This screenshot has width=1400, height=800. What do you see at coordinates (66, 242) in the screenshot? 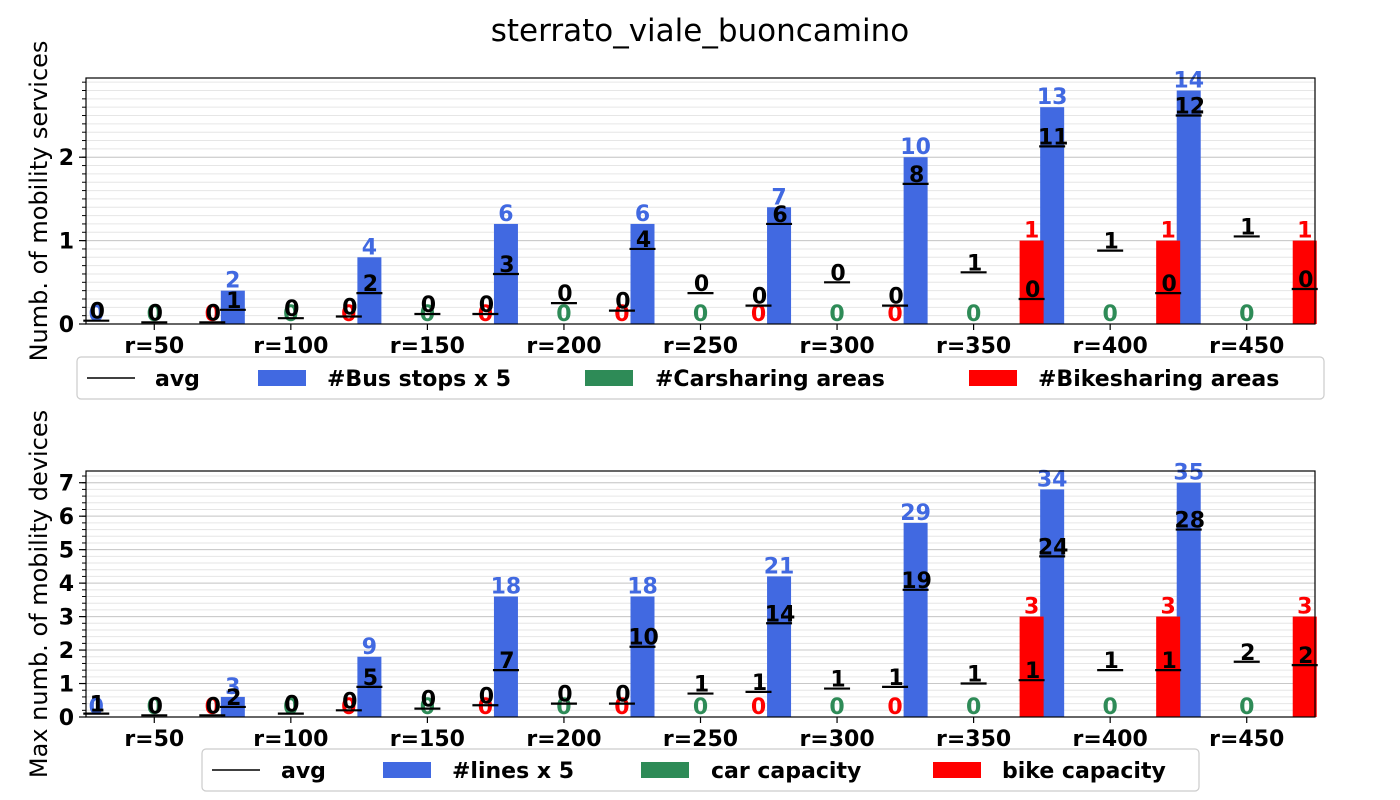
I see `y-tick-label: 1` at bounding box center [66, 242].